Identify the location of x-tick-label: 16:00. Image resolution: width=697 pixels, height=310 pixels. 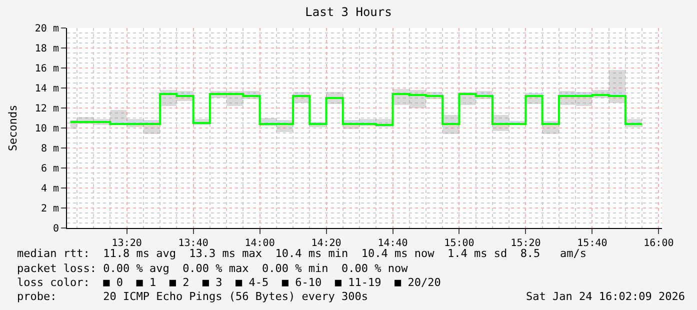
(659, 243).